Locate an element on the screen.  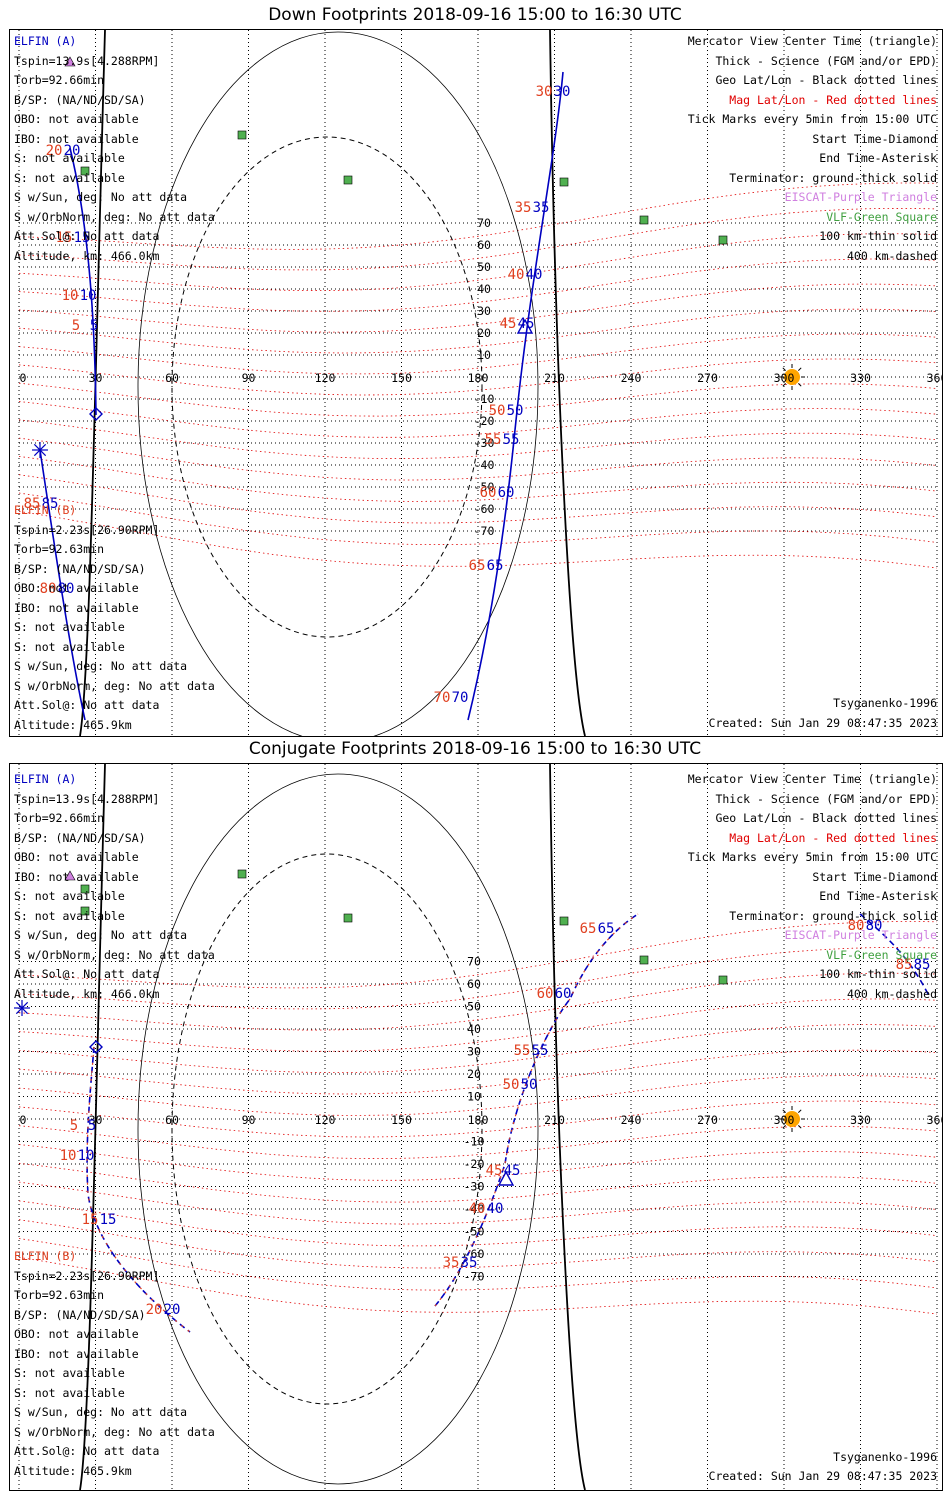
track-label-b: 60 is located at coordinates (488, 493).